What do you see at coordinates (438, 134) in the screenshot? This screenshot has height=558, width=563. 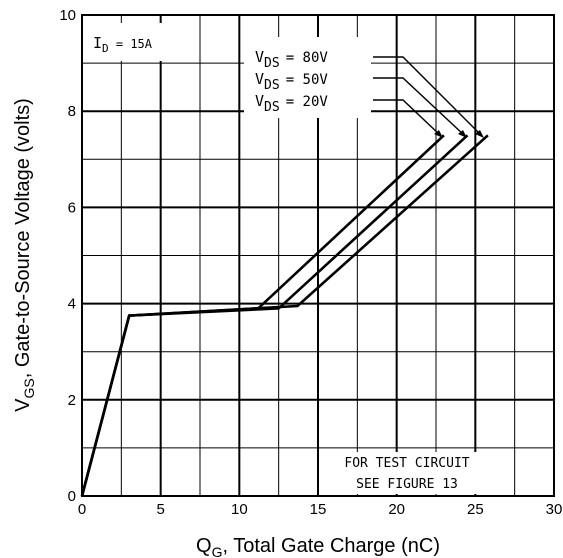 I see `arrowhead-20v` at bounding box center [438, 134].